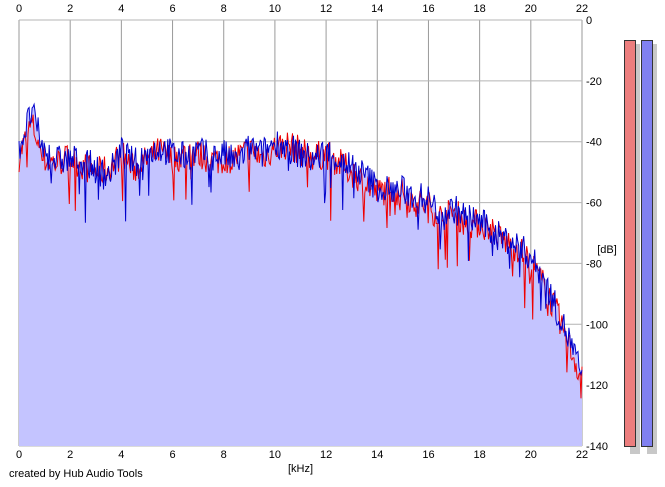 This screenshot has width=665, height=487. Describe the element at coordinates (589, 21) in the screenshot. I see `y-tick-label: 0` at that location.